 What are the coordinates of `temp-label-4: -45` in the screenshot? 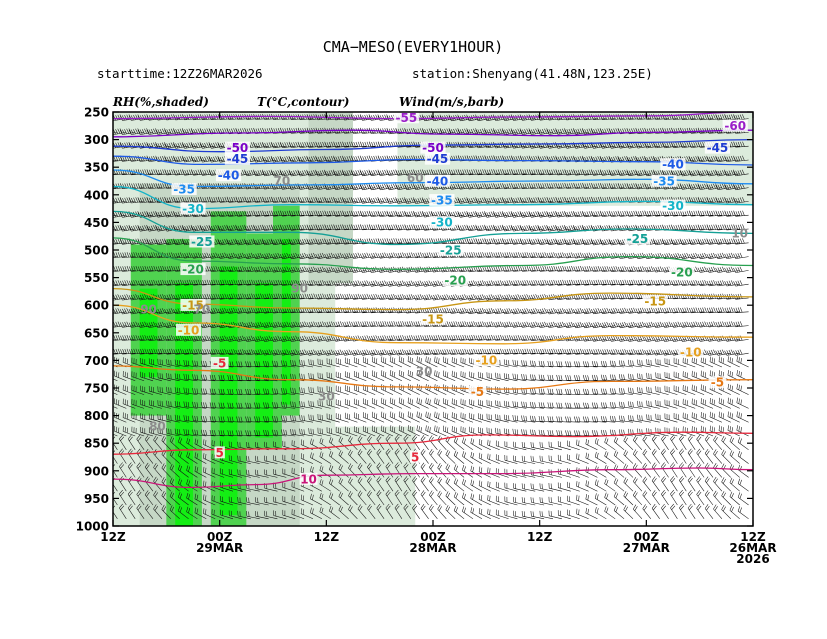 It's located at (238, 159).